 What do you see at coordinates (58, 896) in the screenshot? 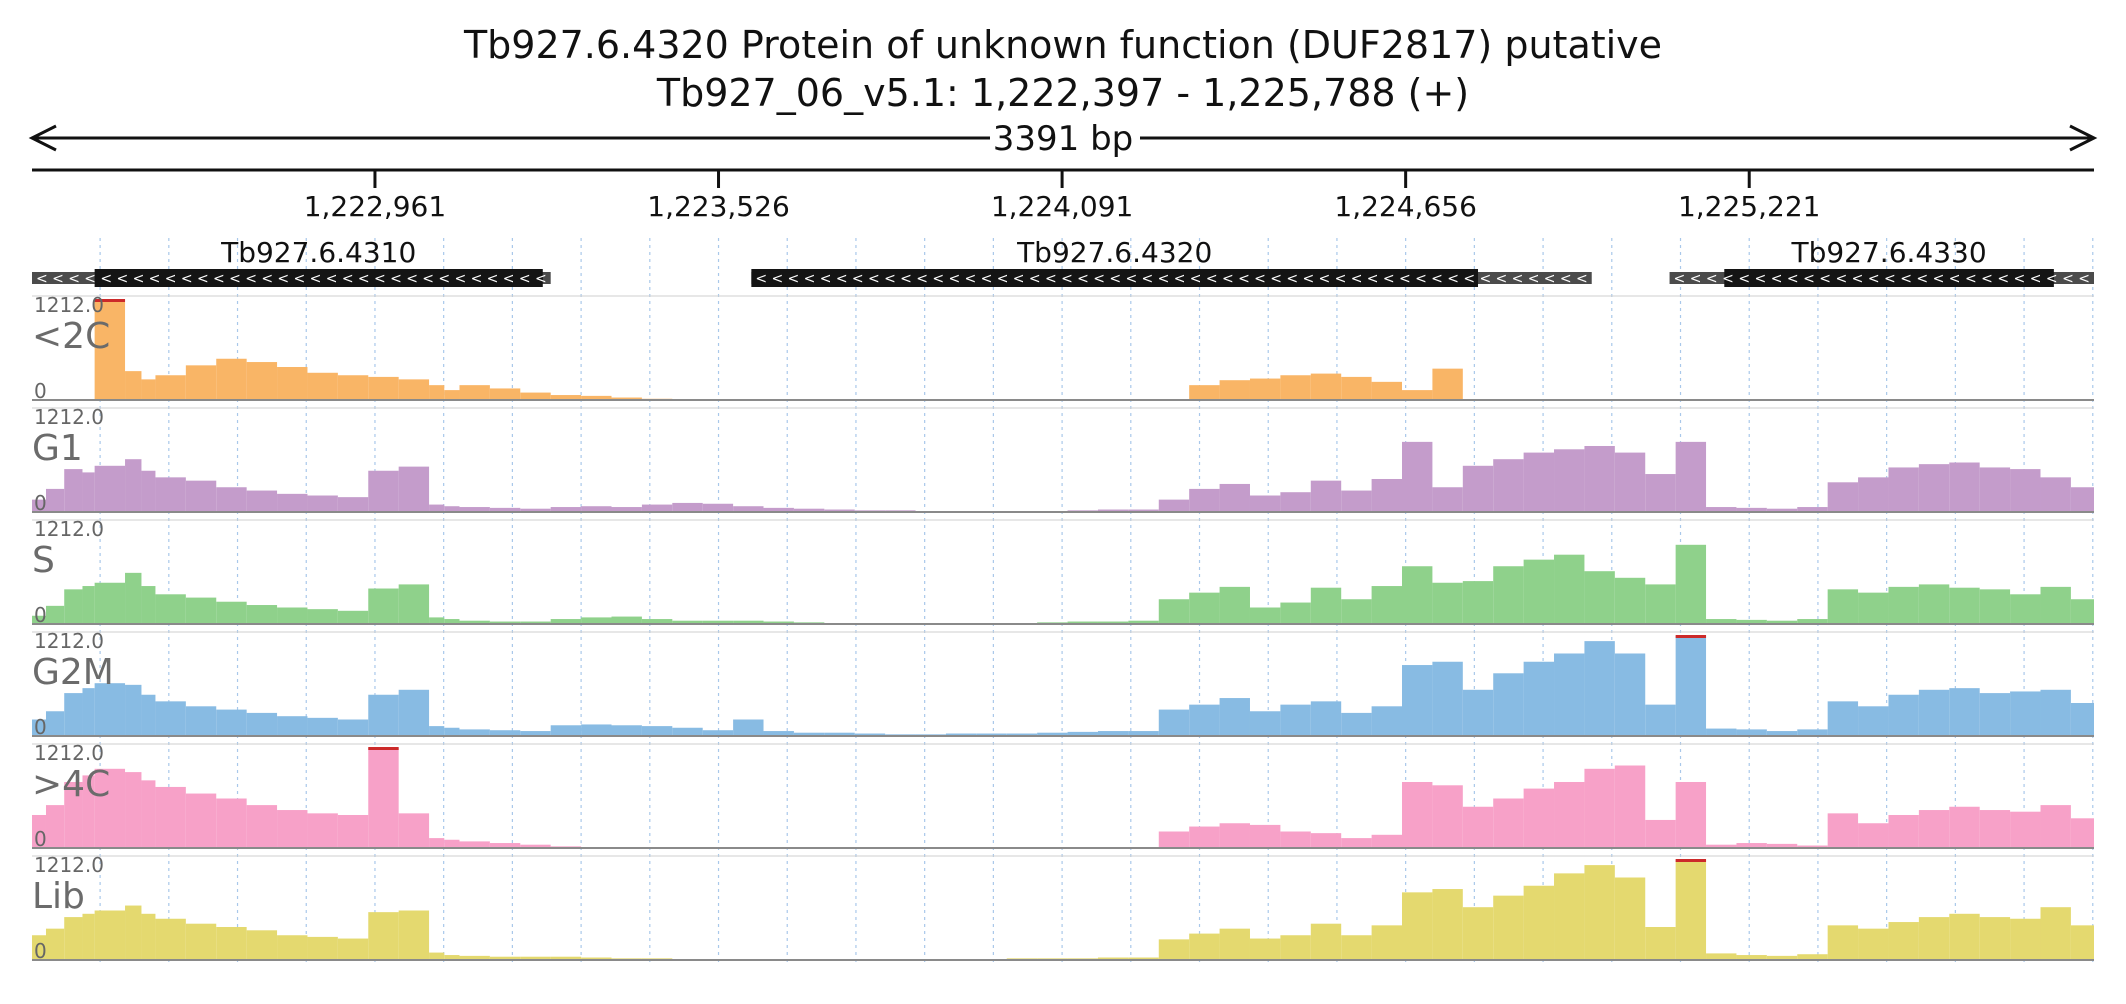
I see `track-name-5: Lib` at bounding box center [58, 896].